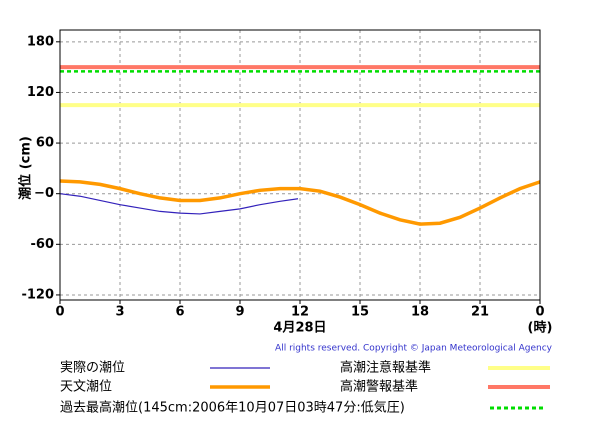 Image resolution: width=600 pixels, height=440 pixels. Describe the element at coordinates (300, 312) in the screenshot. I see `x-tick-label: 12` at that location.